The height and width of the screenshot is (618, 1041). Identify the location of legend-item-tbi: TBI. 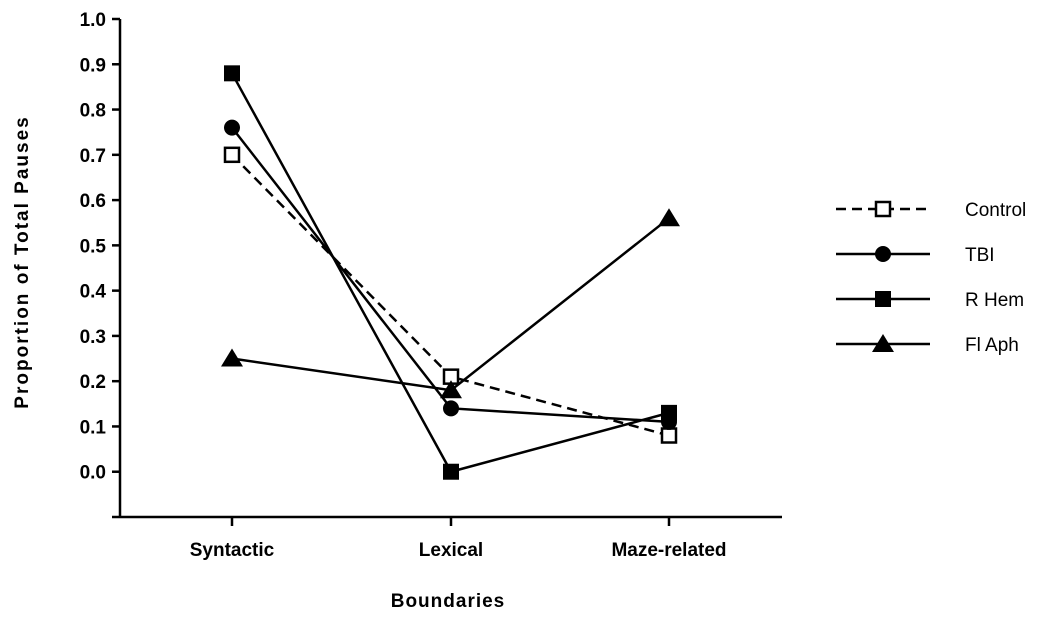
(915, 255).